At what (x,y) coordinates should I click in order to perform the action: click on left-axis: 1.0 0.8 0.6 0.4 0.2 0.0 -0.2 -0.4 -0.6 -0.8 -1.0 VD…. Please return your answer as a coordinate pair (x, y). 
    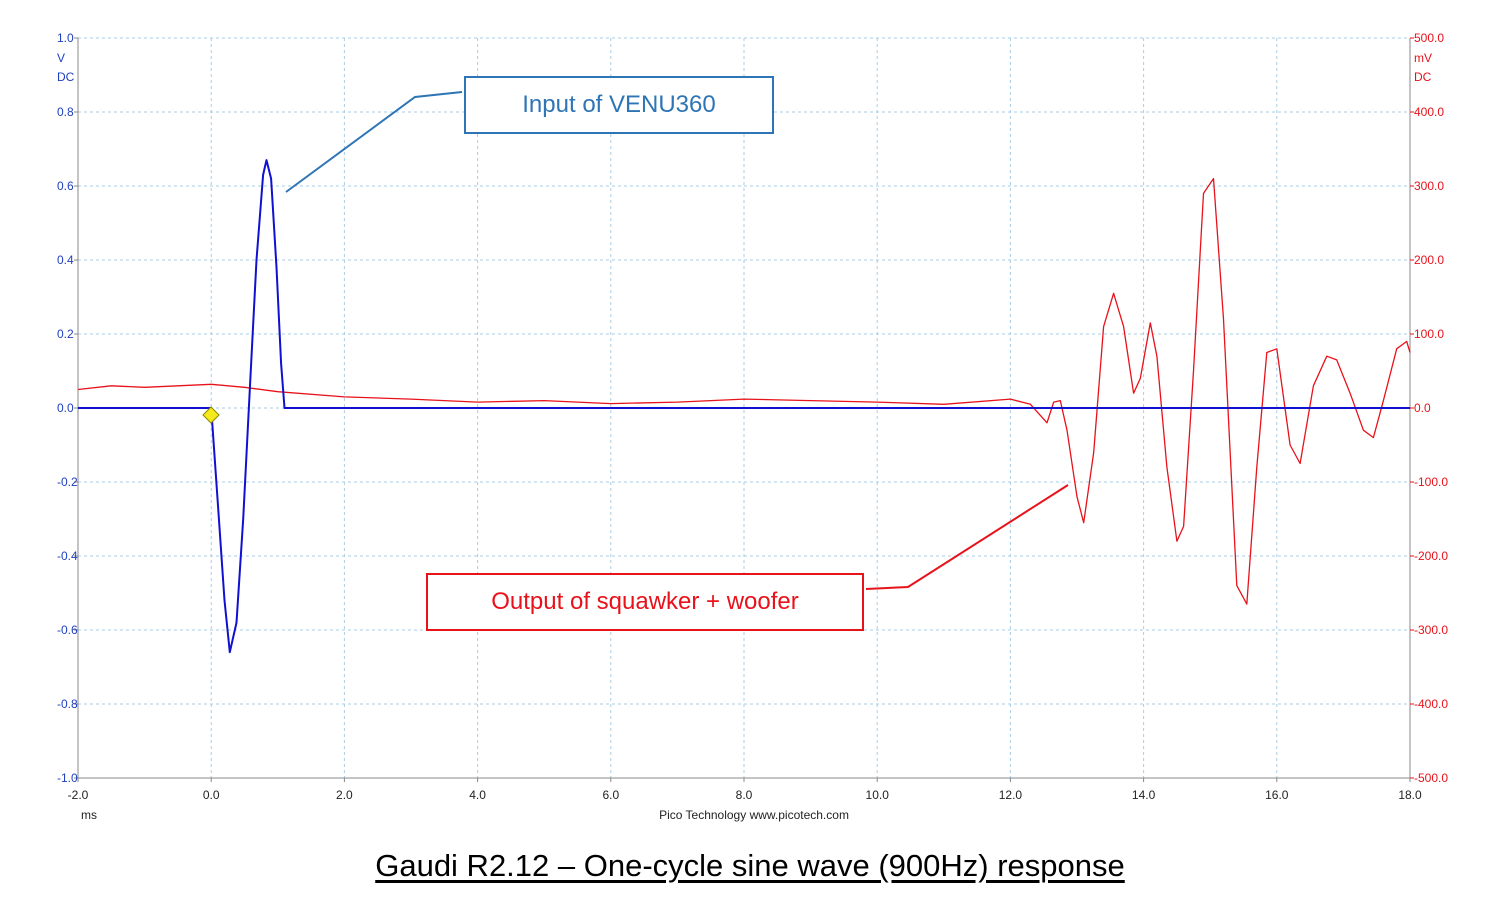
    Looking at the image, I should click on (68, 408).